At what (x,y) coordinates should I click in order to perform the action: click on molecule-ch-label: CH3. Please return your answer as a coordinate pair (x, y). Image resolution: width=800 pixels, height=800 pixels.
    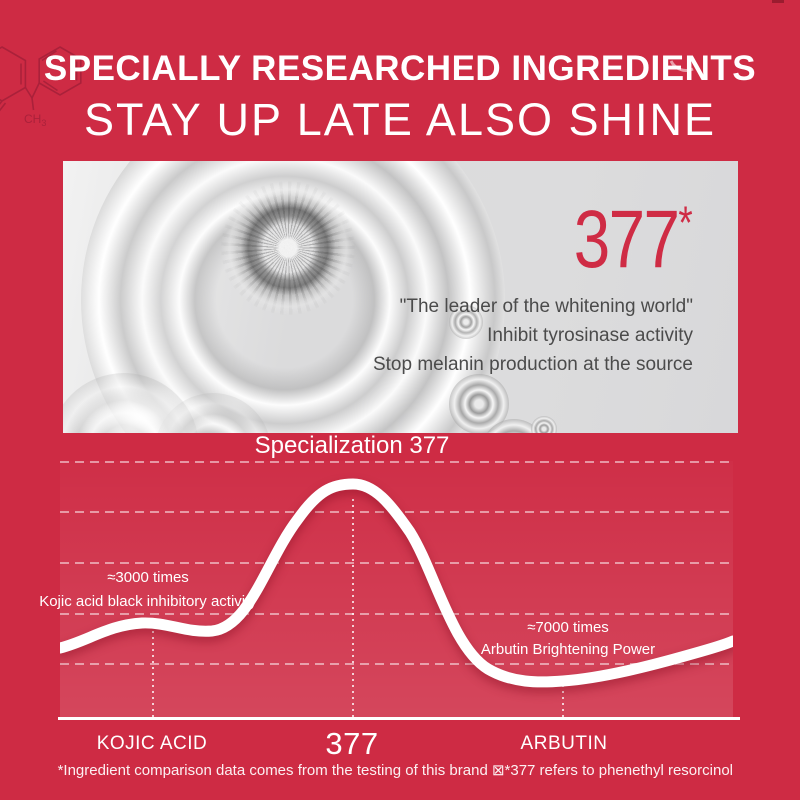
    Looking at the image, I should click on (35, 120).